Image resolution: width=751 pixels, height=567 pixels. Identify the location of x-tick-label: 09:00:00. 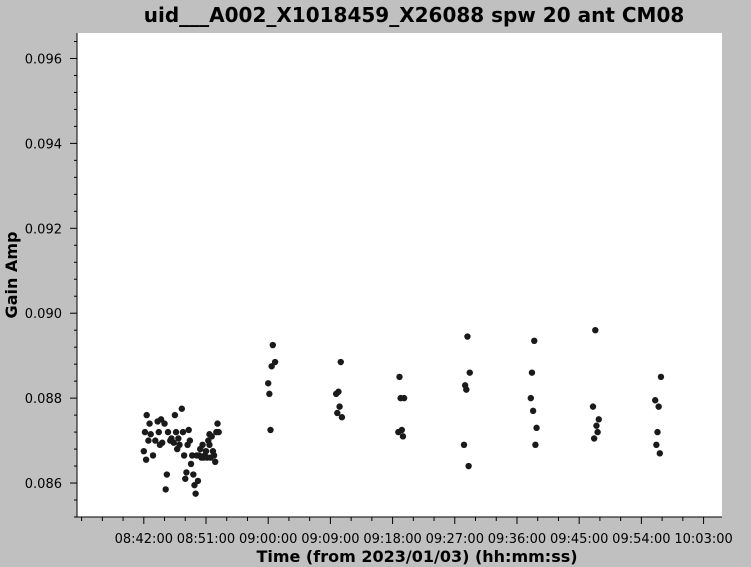
(268, 539).